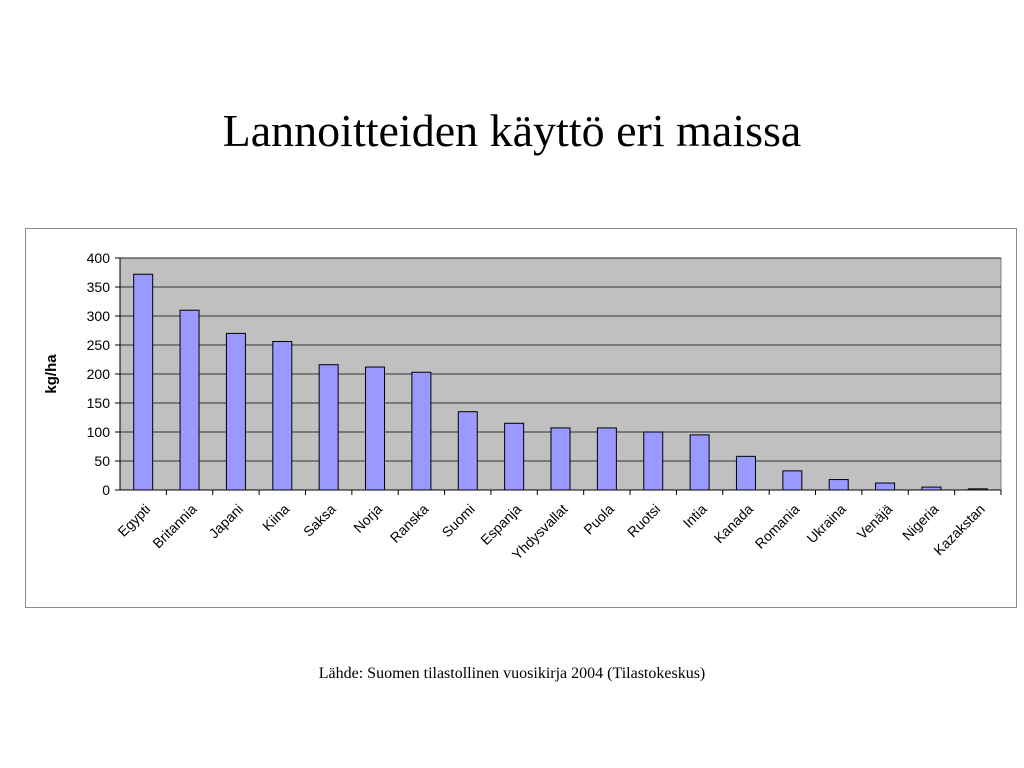 The width and height of the screenshot is (1024, 768). I want to click on y-tick-labels: 0 50 100 150 200 250 300 350 400, so click(99, 374).